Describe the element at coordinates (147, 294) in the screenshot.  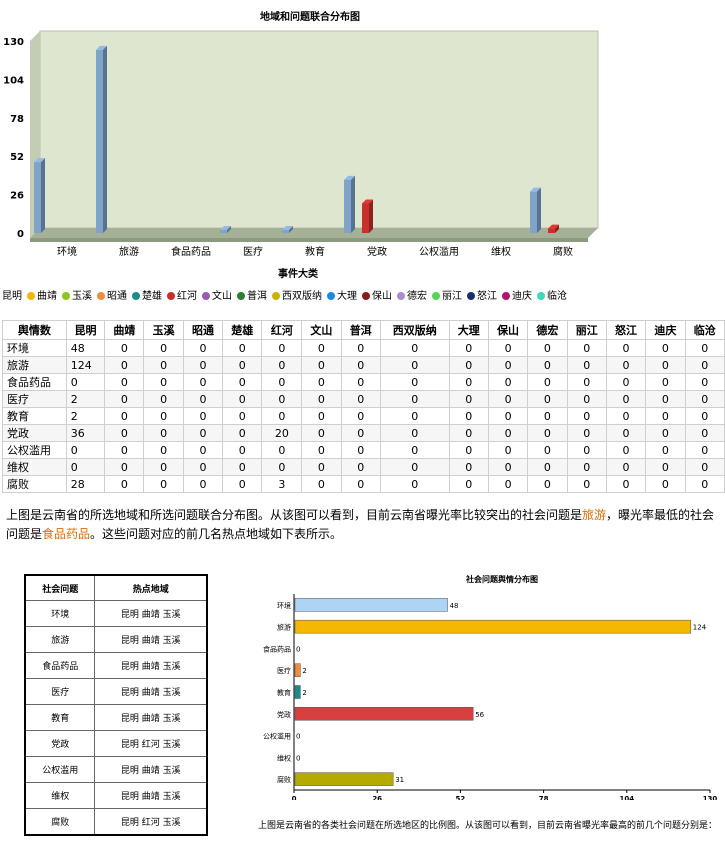
I see `legend-item: 楚雄` at that location.